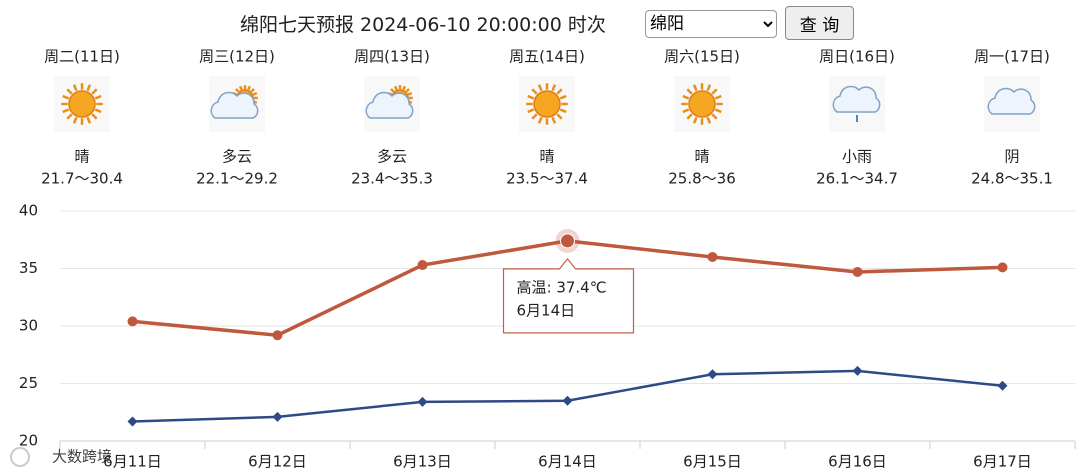 The image size is (1080, 476). What do you see at coordinates (702, 179) in the screenshot?
I see `temp-range: 25.8～36` at bounding box center [702, 179].